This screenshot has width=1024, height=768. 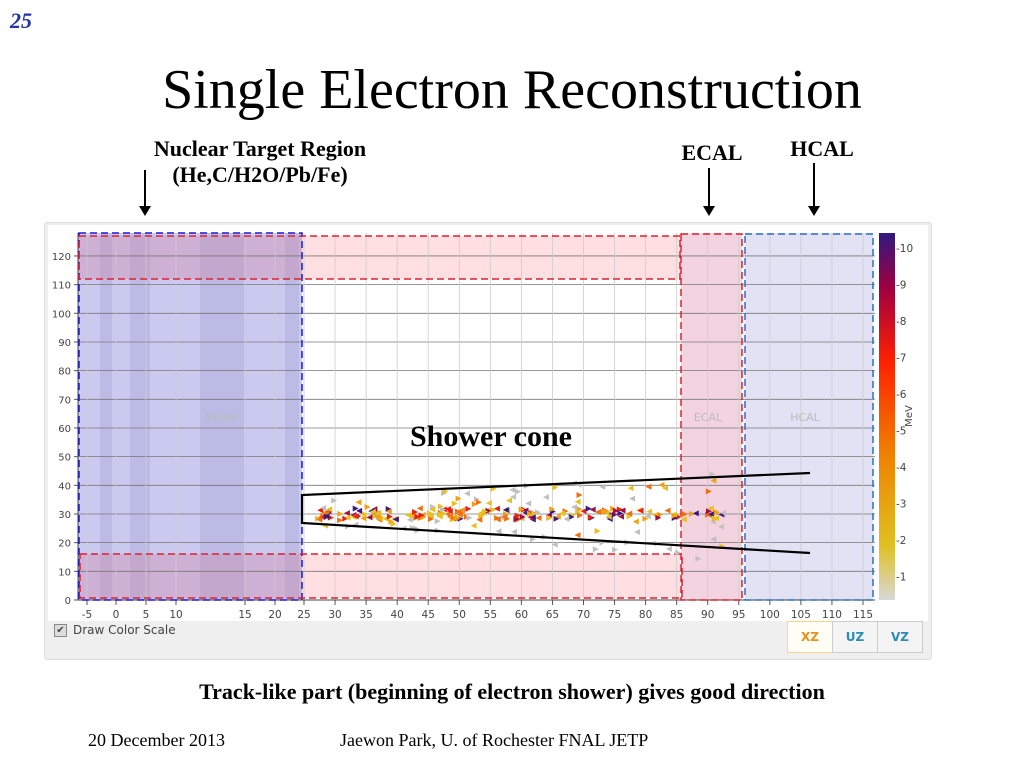 What do you see at coordinates (822, 148) in the screenshot?
I see `hcal-label: HCAL` at bounding box center [822, 148].